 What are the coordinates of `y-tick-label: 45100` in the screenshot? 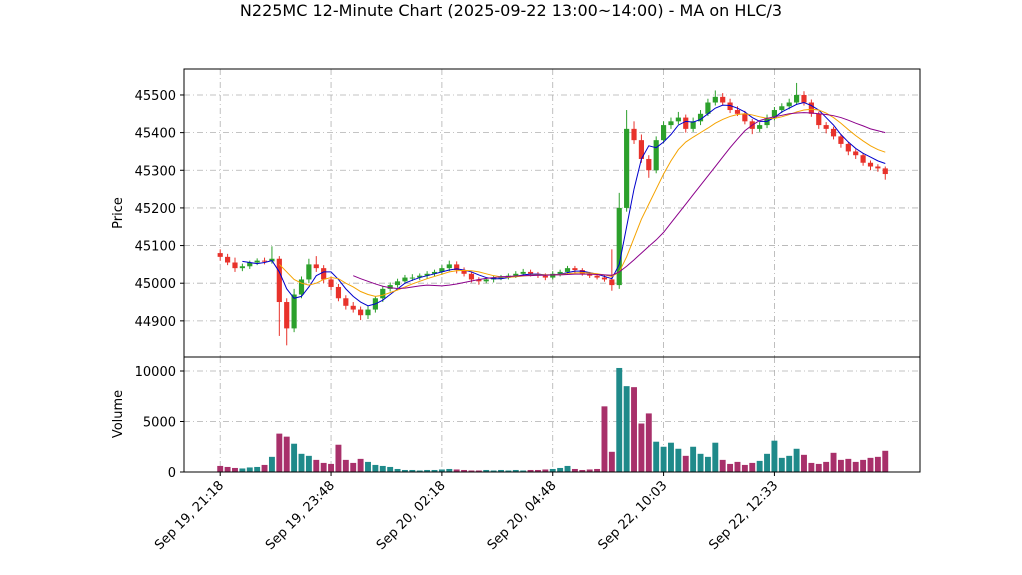 It's located at (155, 247).